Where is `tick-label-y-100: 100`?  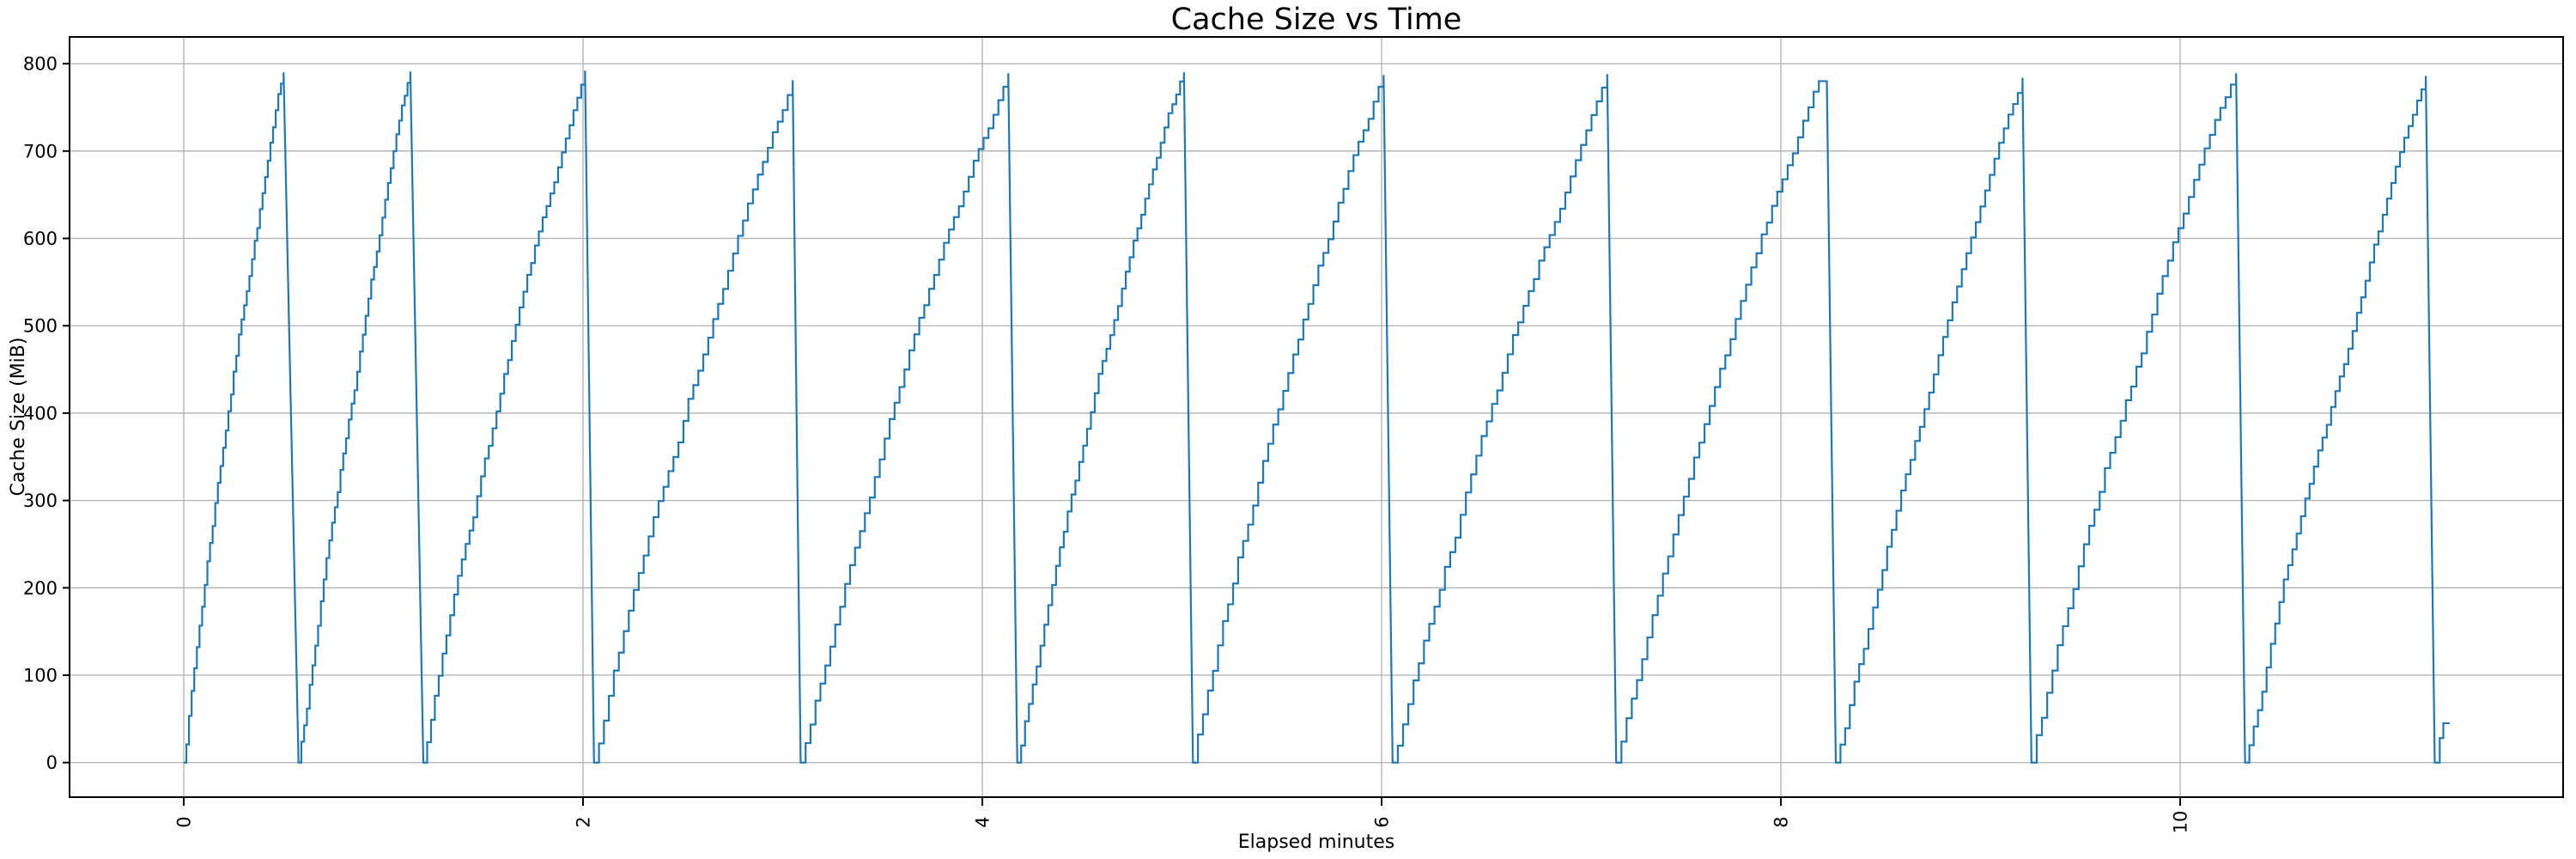
tick-label-y-100: 100 is located at coordinates (40, 676).